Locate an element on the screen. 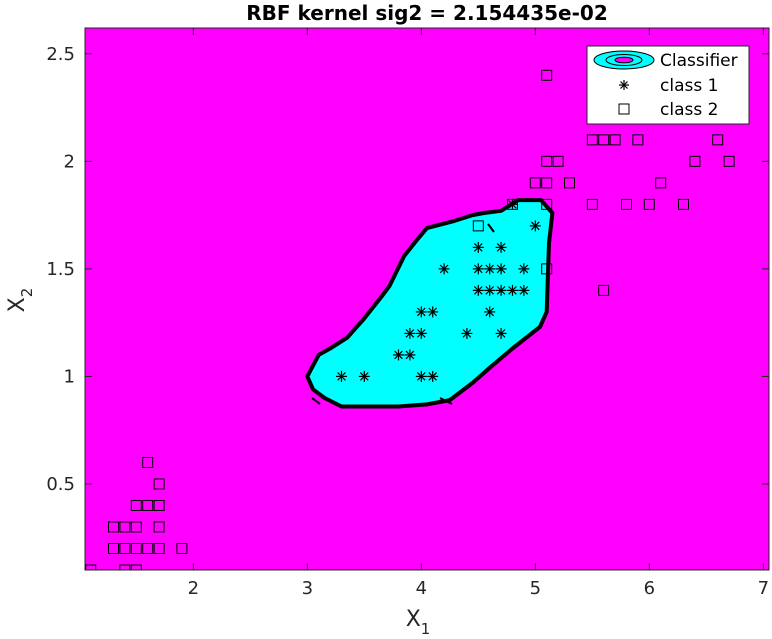 The image size is (772, 639). x-axis-label-sub: 1 is located at coordinates (426, 629).